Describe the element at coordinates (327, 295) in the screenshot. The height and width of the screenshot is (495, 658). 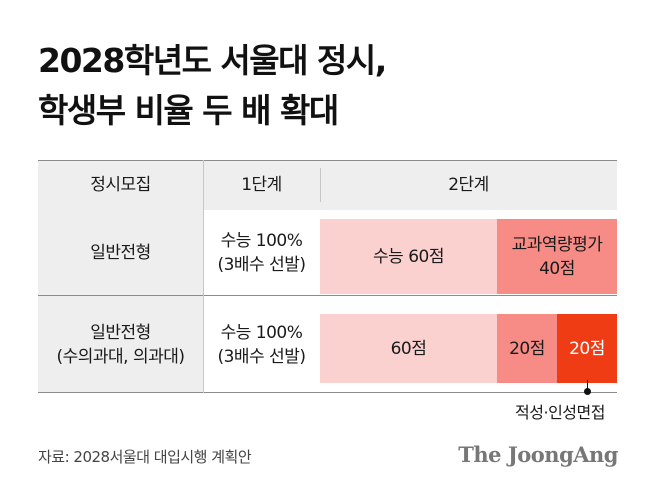
I see `row-divider` at that location.